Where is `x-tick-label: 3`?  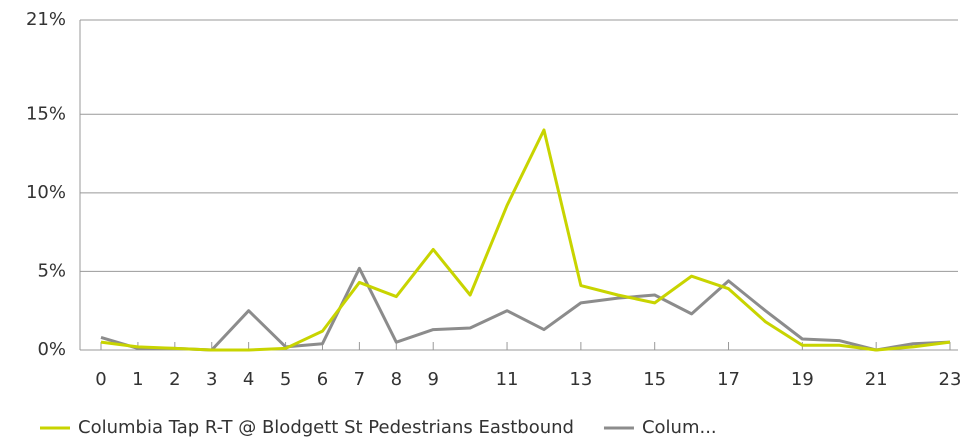
x-tick-label: 3 is located at coordinates (211, 379).